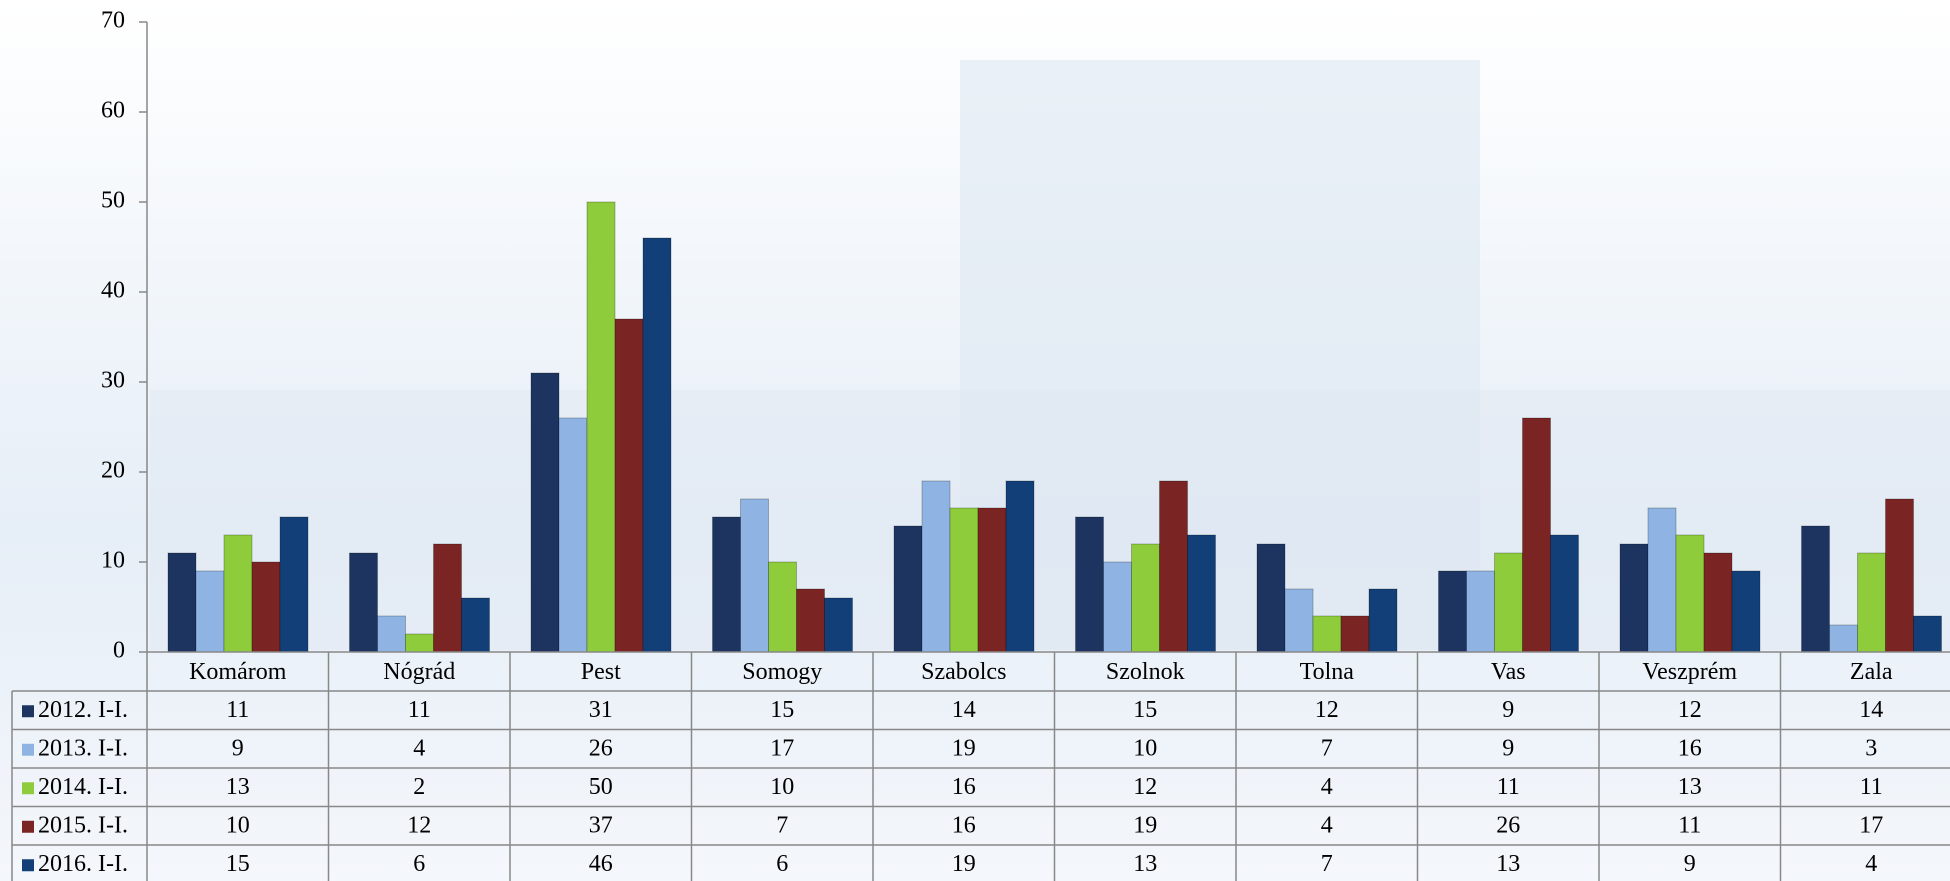  Describe the element at coordinates (113, 201) in the screenshot. I see `y-tick-label: 50` at that location.